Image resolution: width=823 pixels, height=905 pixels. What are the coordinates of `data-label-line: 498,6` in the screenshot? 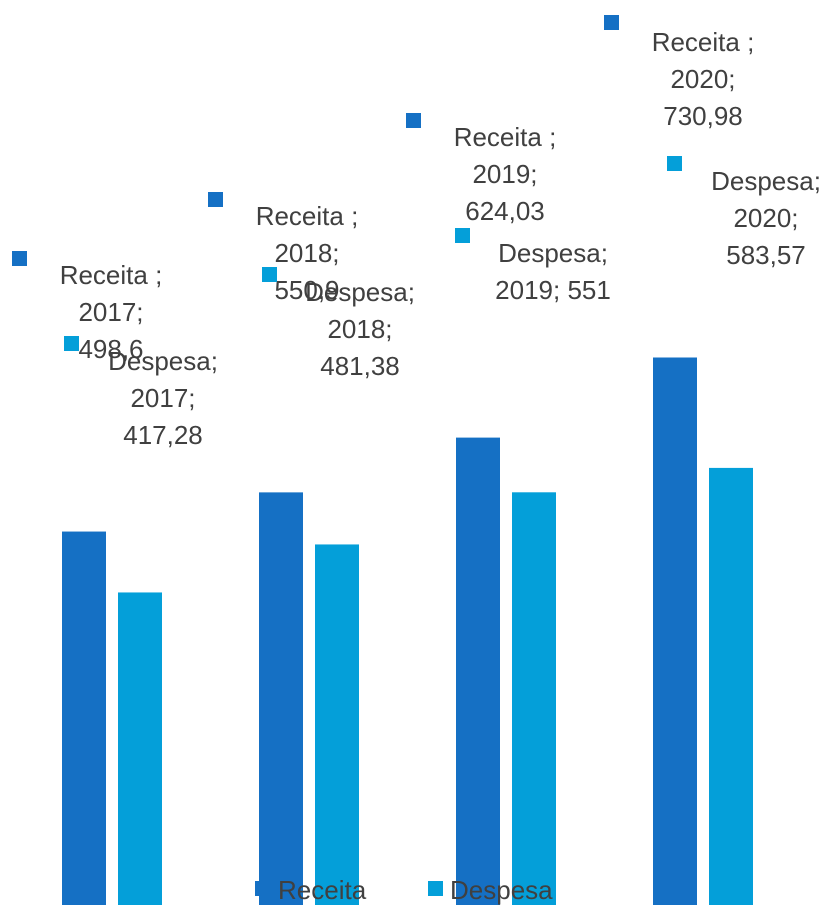 It's located at (110, 349).